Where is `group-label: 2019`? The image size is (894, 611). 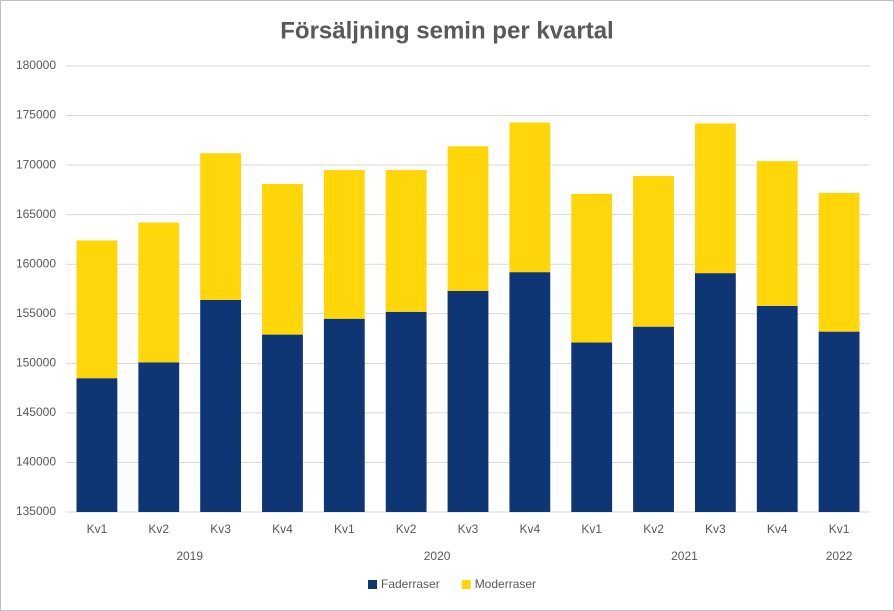 group-label: 2019 is located at coordinates (189, 556).